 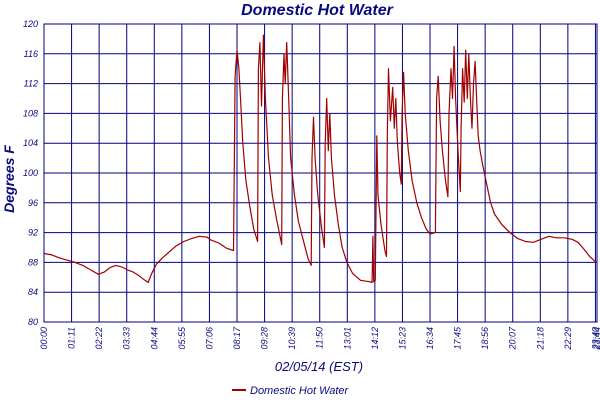 What do you see at coordinates (182, 338) in the screenshot?
I see `x-tick-label: 05:55` at bounding box center [182, 338].